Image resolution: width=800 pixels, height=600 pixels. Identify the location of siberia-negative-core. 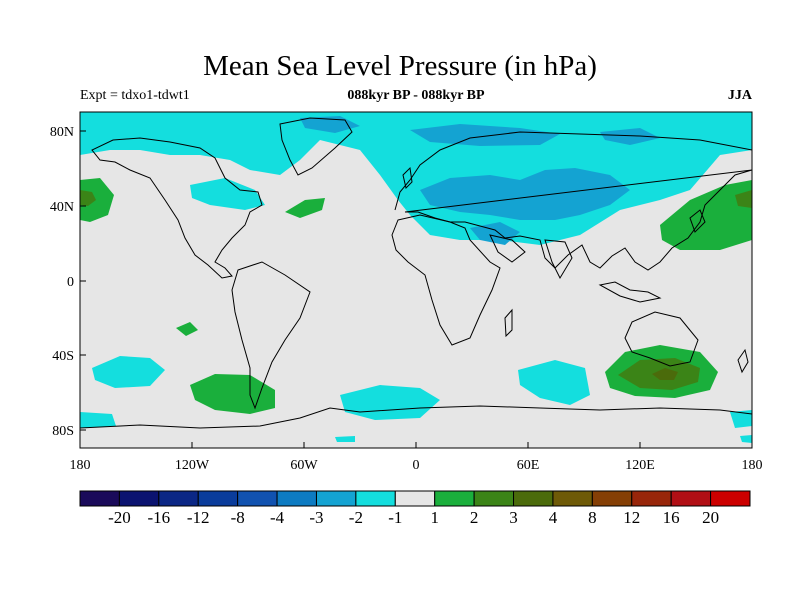
(630, 136).